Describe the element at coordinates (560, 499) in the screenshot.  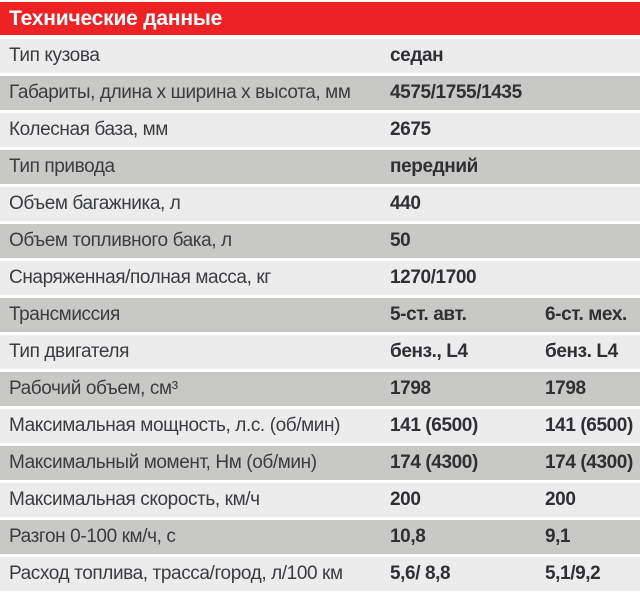
I see `spec-value-col2: 200` at that location.